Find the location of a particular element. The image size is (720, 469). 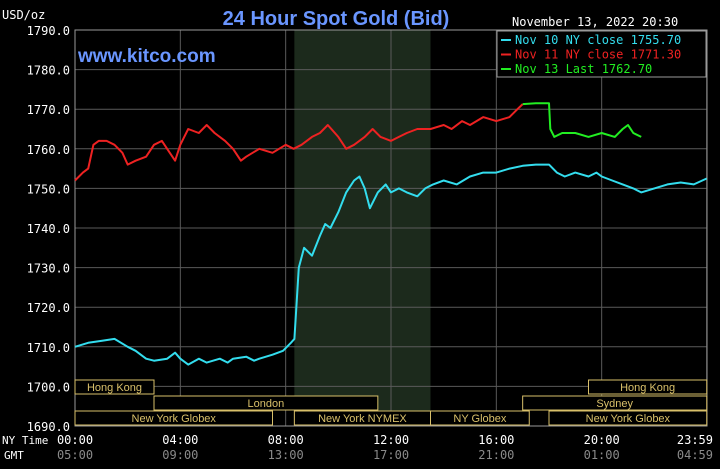

session-label: NY Globex is located at coordinates (479, 419).